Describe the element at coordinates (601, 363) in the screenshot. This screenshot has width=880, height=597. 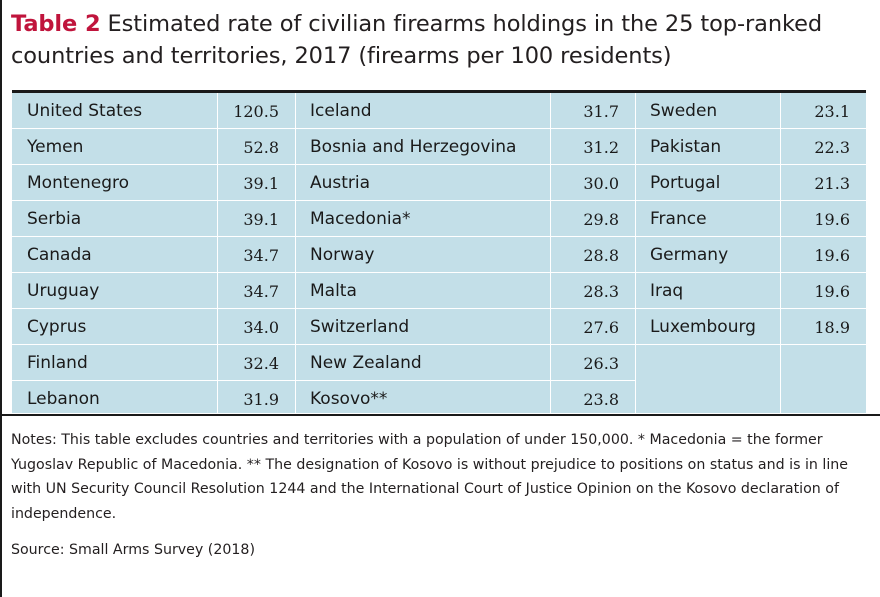
I see `firearms-rate-cell: 26.3` at that location.